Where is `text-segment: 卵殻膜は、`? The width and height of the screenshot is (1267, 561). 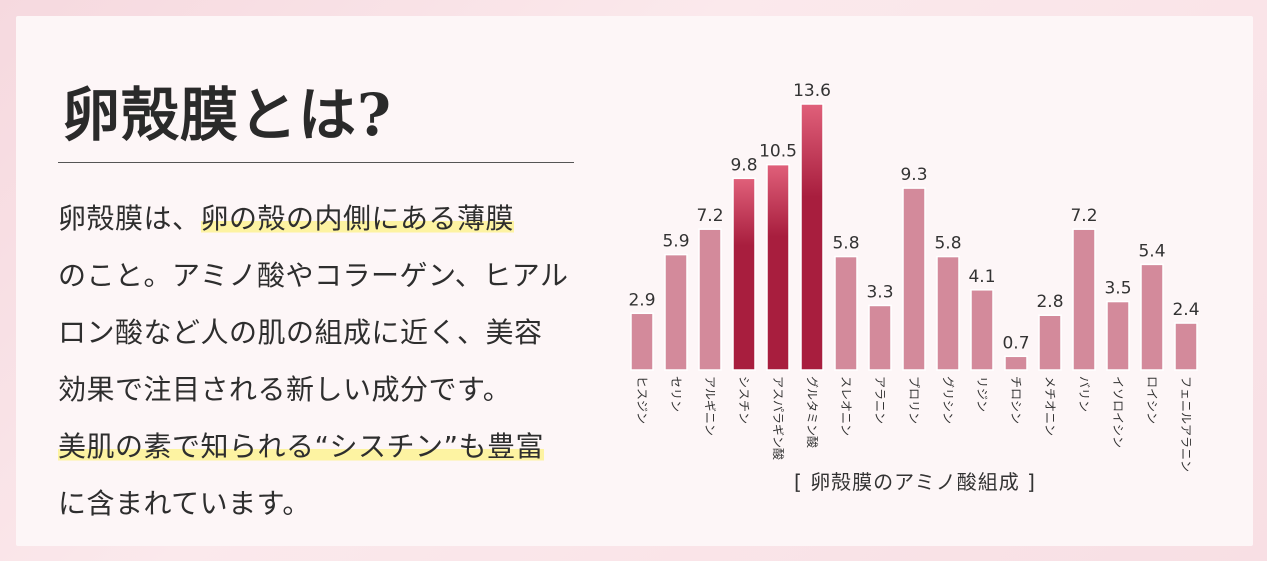
text-segment: 卵殻膜は、 is located at coordinates (129, 218).